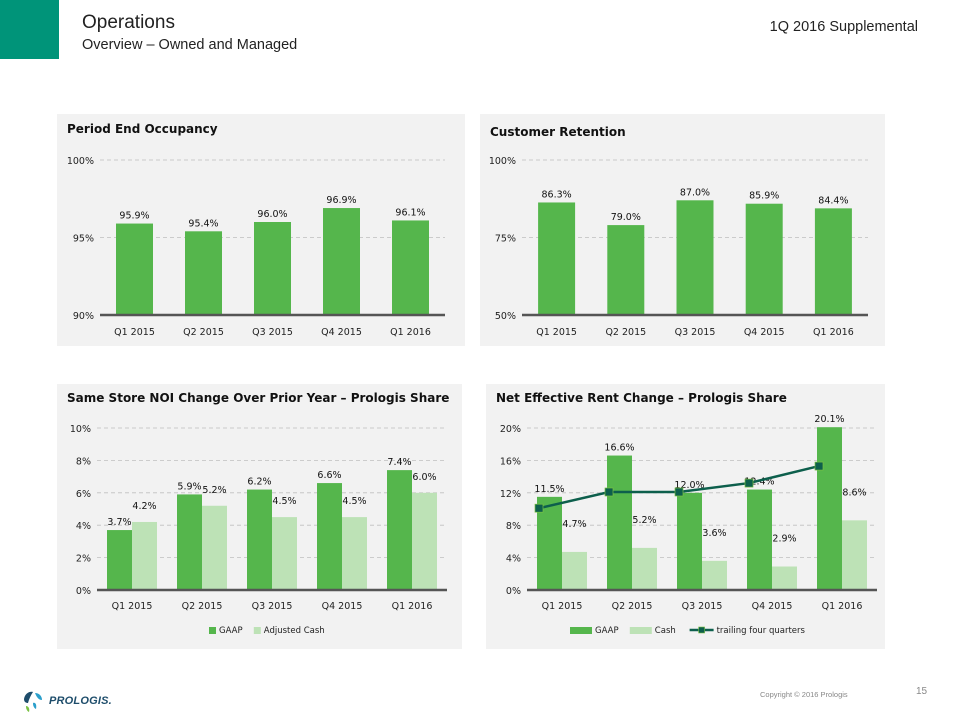  I want to click on report-label: 1Q 2016 Supplemental, so click(843, 27).